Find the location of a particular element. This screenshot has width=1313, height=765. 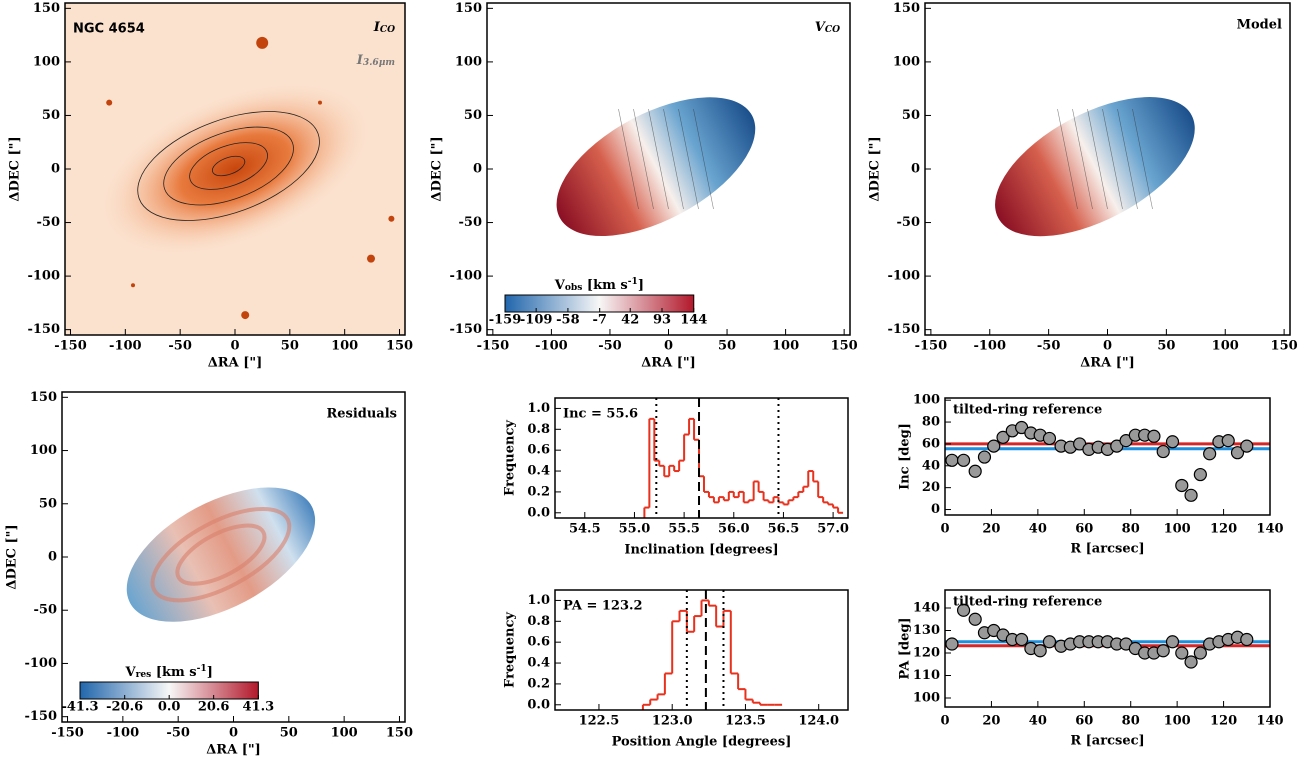

x-tick-label: 123.0 is located at coordinates (672, 721).